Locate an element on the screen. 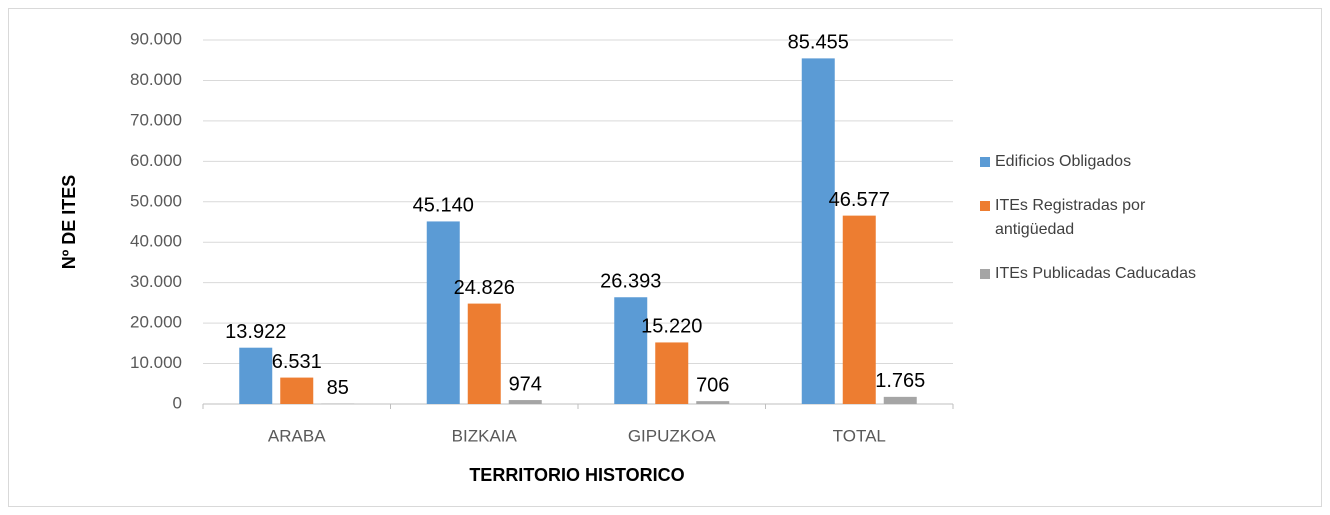 This screenshot has width=1330, height=515. legend-item: ITEs Publicadas Caducadas is located at coordinates (1130, 274).